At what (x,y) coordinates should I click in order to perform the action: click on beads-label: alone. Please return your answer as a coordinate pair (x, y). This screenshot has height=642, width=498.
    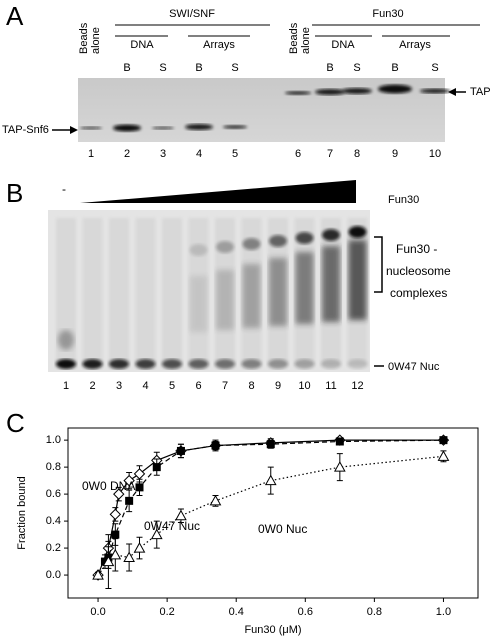
    Looking at the image, I should click on (306, 40).